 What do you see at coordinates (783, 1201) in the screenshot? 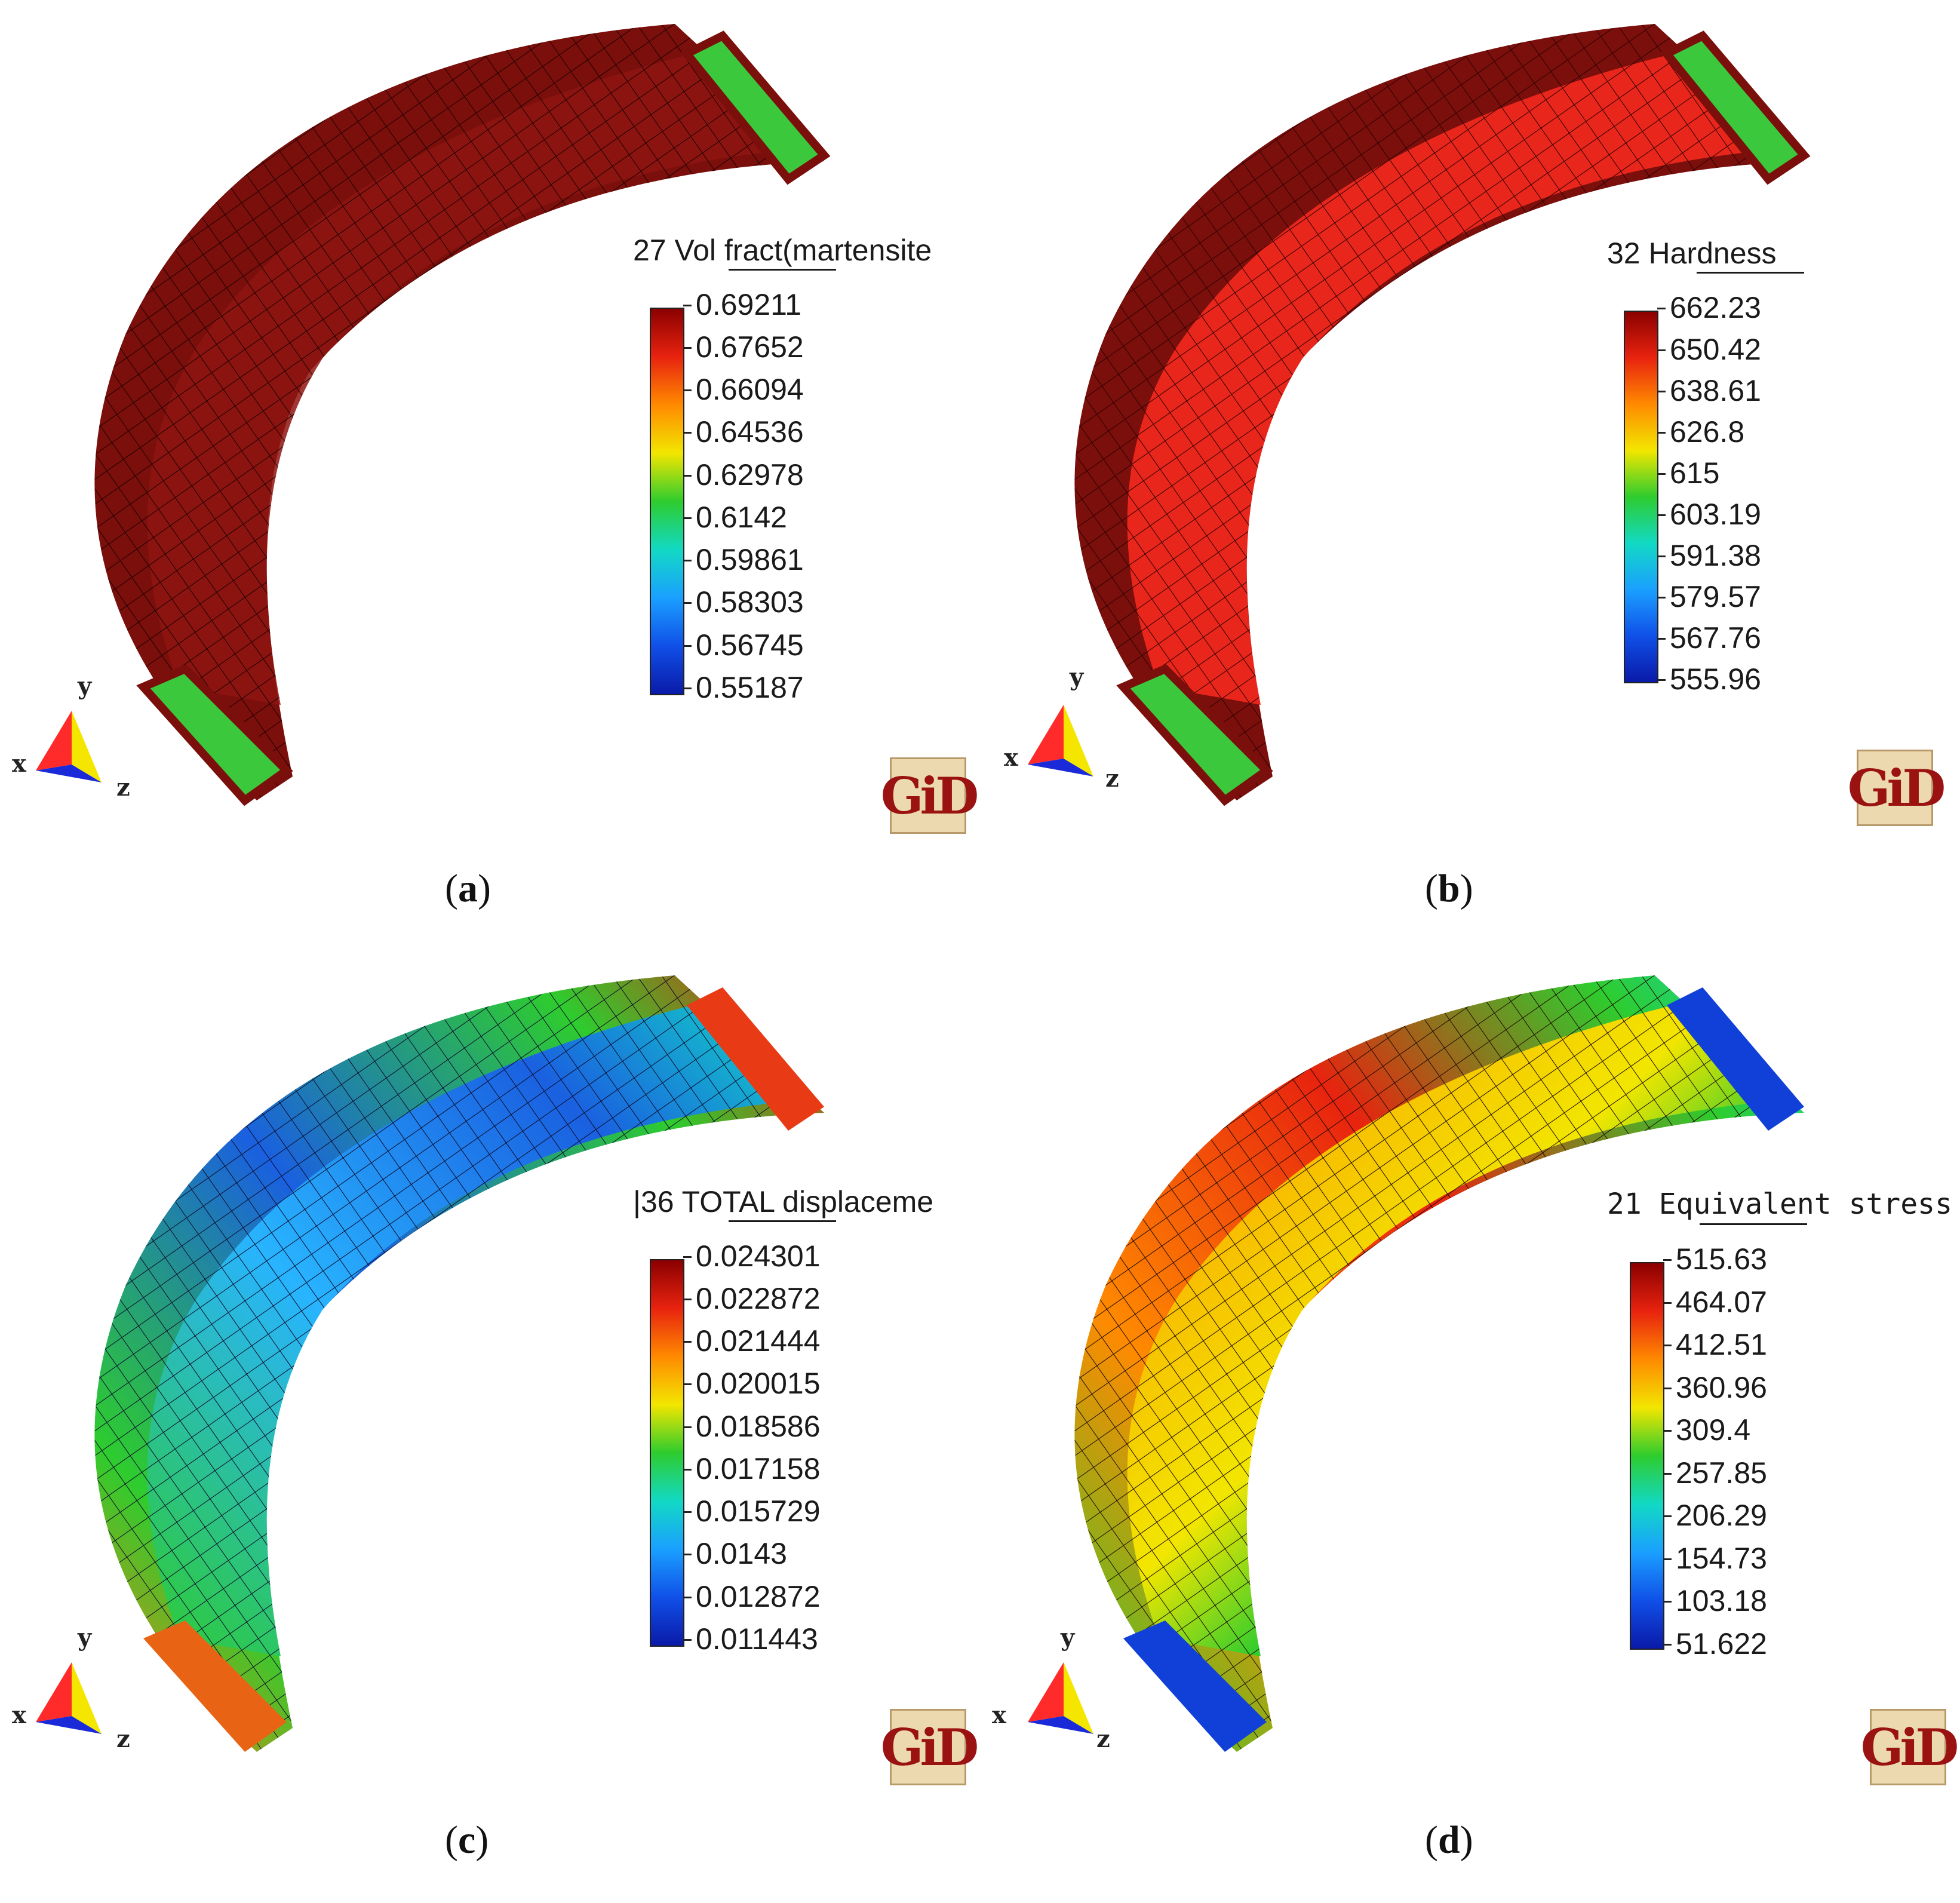
I see `legend-title: |36 TOTAL displaceme` at bounding box center [783, 1201].